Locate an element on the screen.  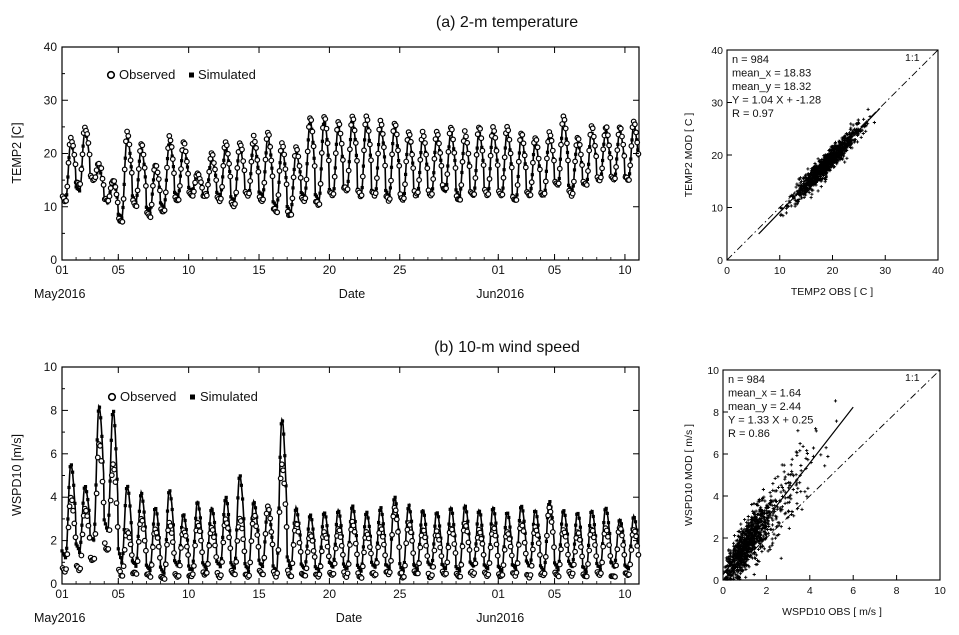
wind-panel-title: (b) 10-m wind speed is located at coordinates (507, 347).